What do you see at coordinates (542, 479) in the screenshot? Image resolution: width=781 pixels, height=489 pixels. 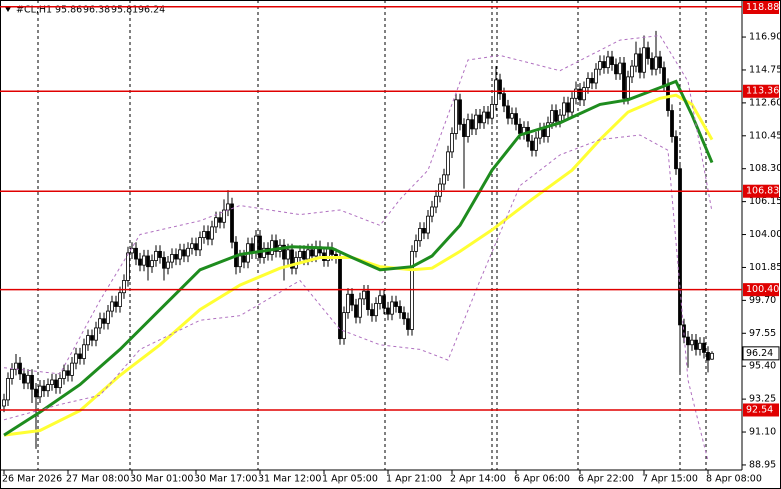 I see `x-tick-label: 6 Apr 06:00` at bounding box center [542, 479].